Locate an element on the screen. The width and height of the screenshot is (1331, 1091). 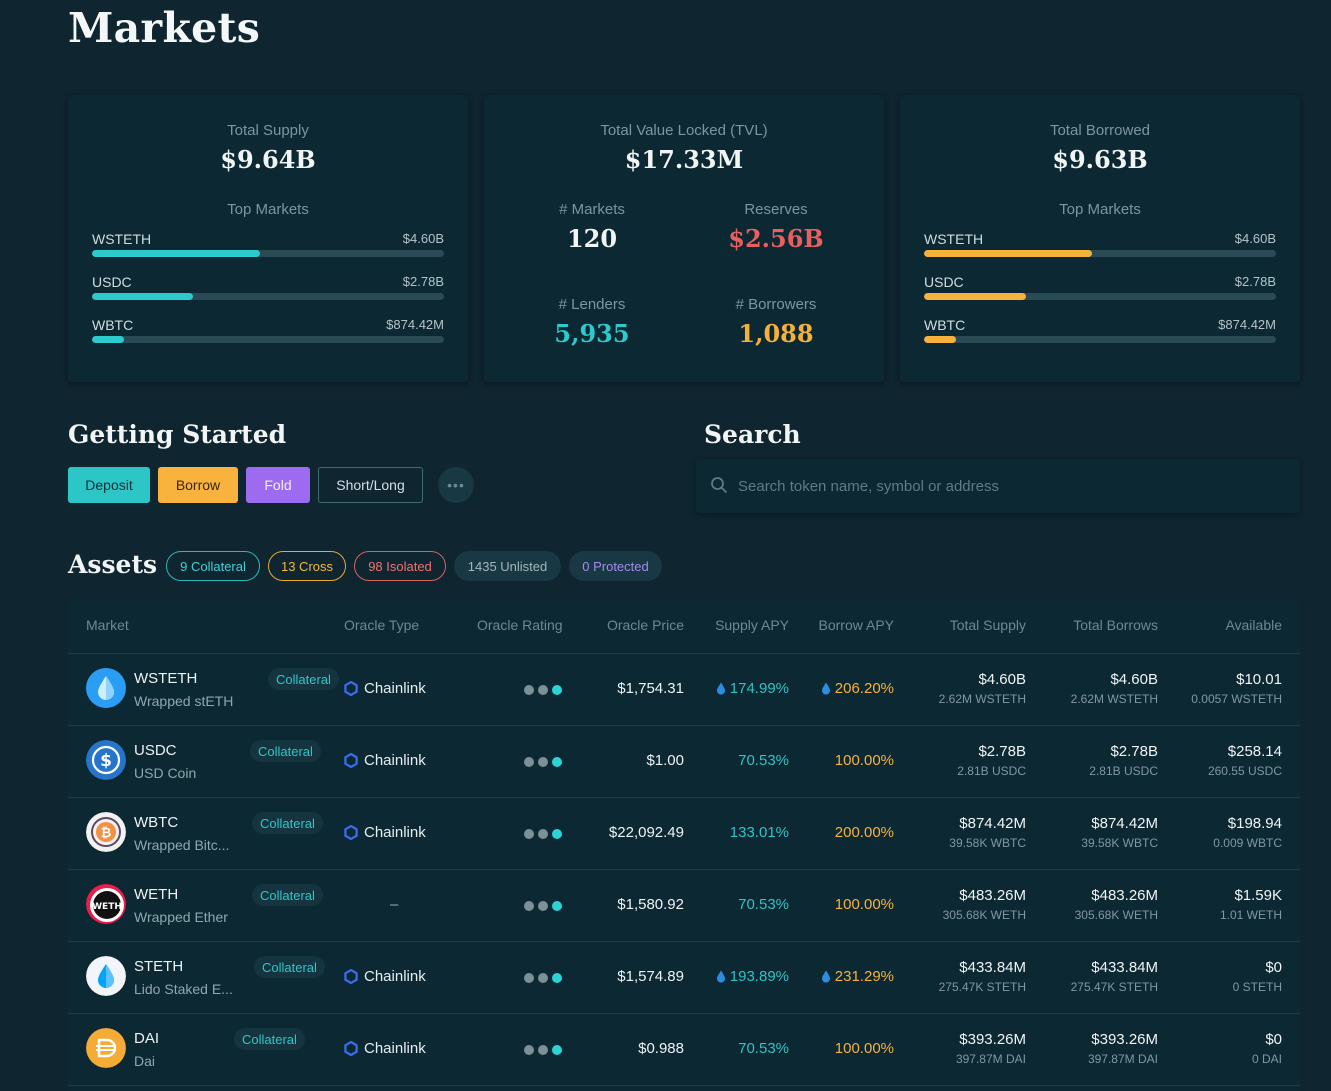
borrow-apy: 100.00% is located at coordinates (864, 1048).